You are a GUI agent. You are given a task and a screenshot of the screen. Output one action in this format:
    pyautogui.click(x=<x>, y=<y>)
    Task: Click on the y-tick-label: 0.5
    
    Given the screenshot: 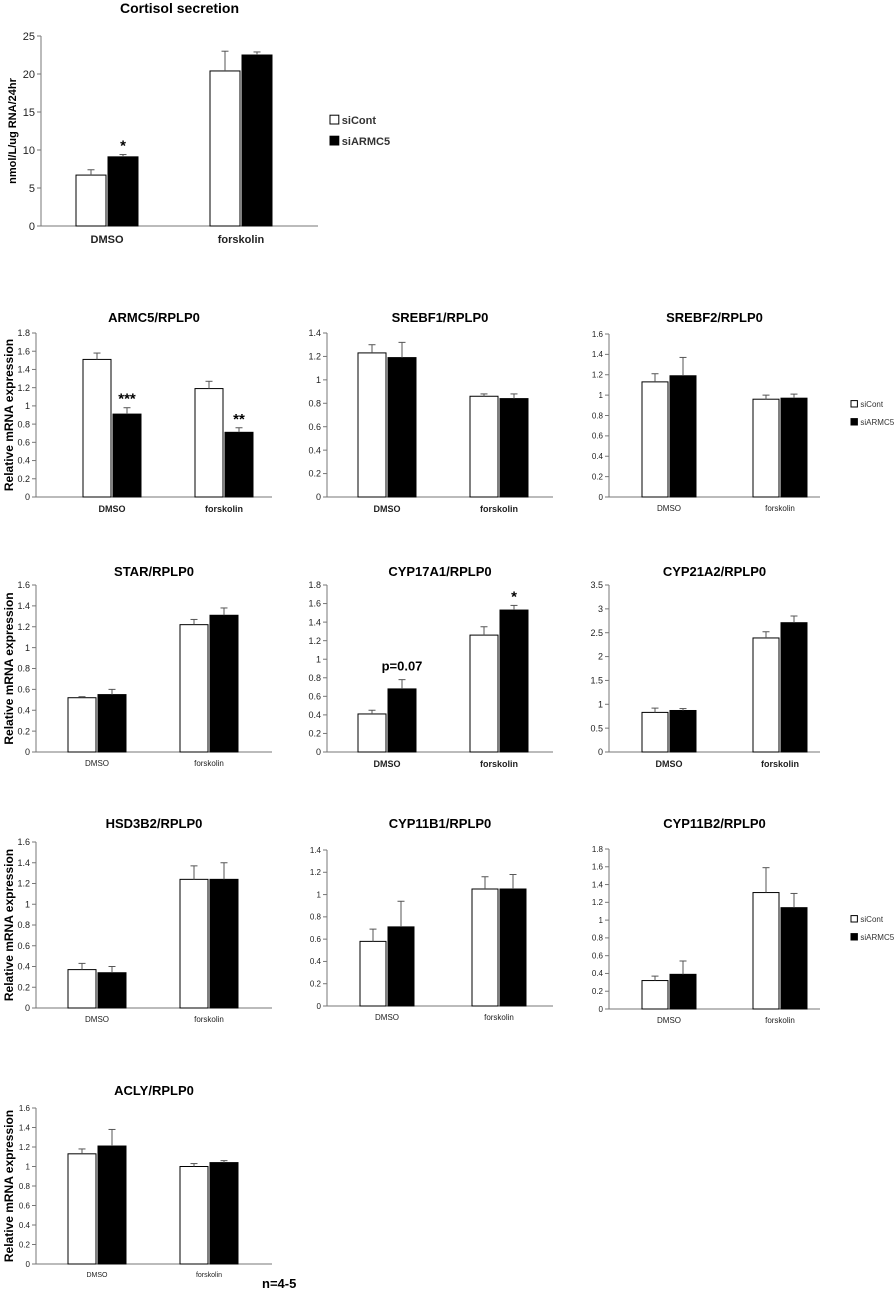 What is the action you would take?
    pyautogui.click(x=596, y=728)
    